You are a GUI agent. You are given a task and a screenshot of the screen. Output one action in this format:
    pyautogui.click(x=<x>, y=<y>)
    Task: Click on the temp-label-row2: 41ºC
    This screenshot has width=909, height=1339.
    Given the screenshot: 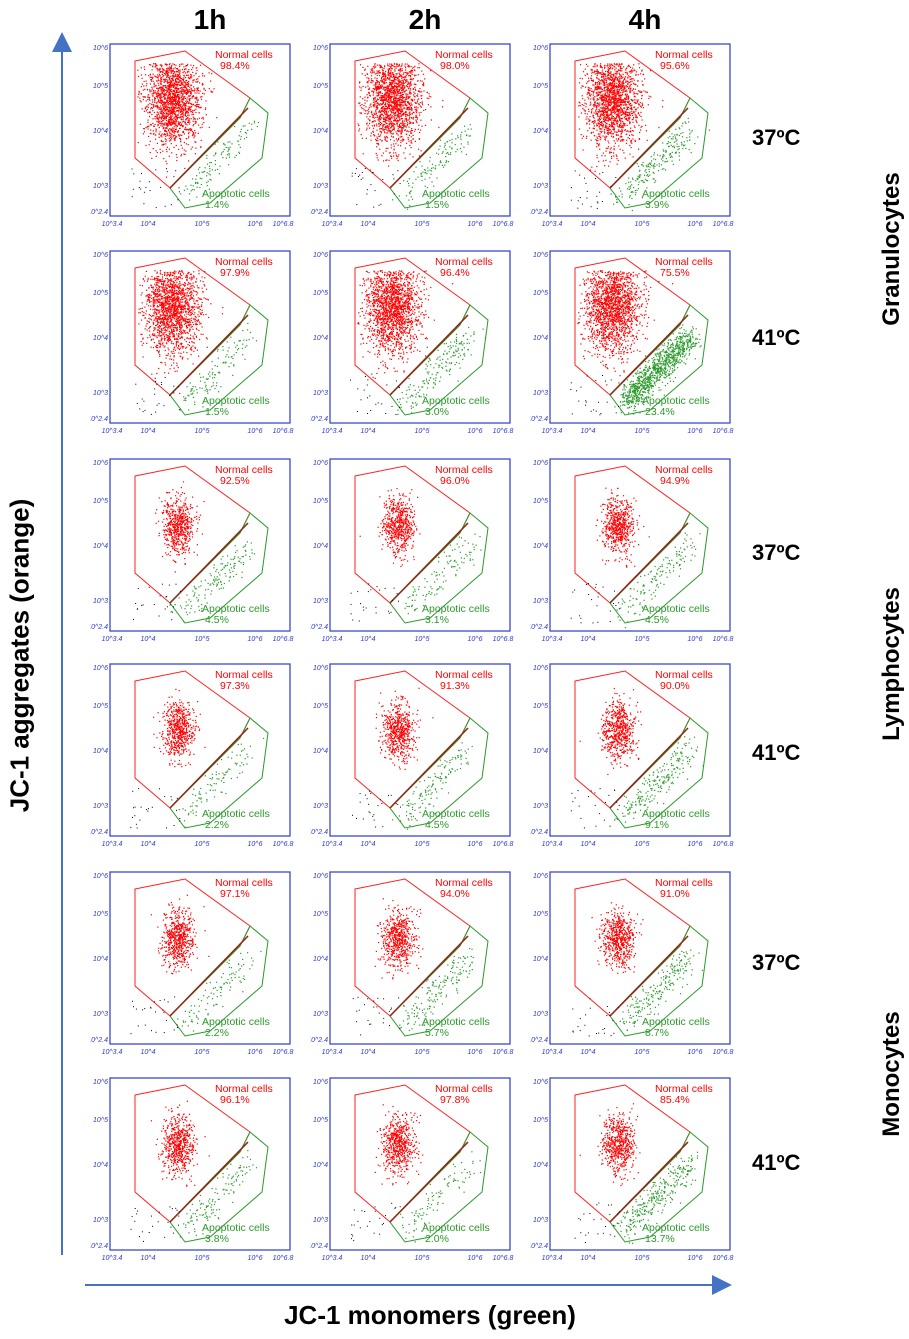 What is the action you would take?
    pyautogui.click(x=792, y=338)
    